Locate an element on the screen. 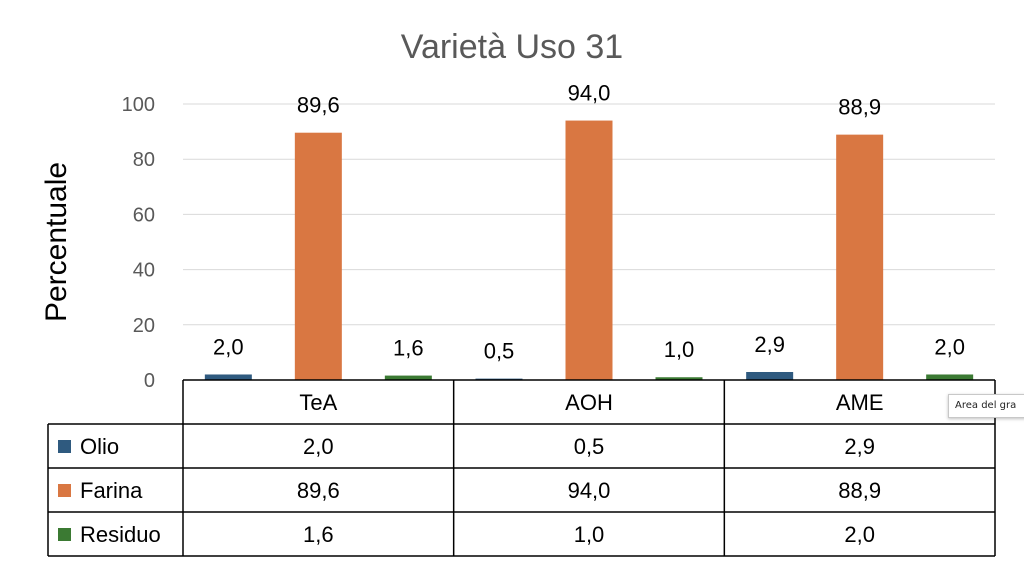 The image size is (1024, 572). legend-entry: Farina is located at coordinates (111, 490).